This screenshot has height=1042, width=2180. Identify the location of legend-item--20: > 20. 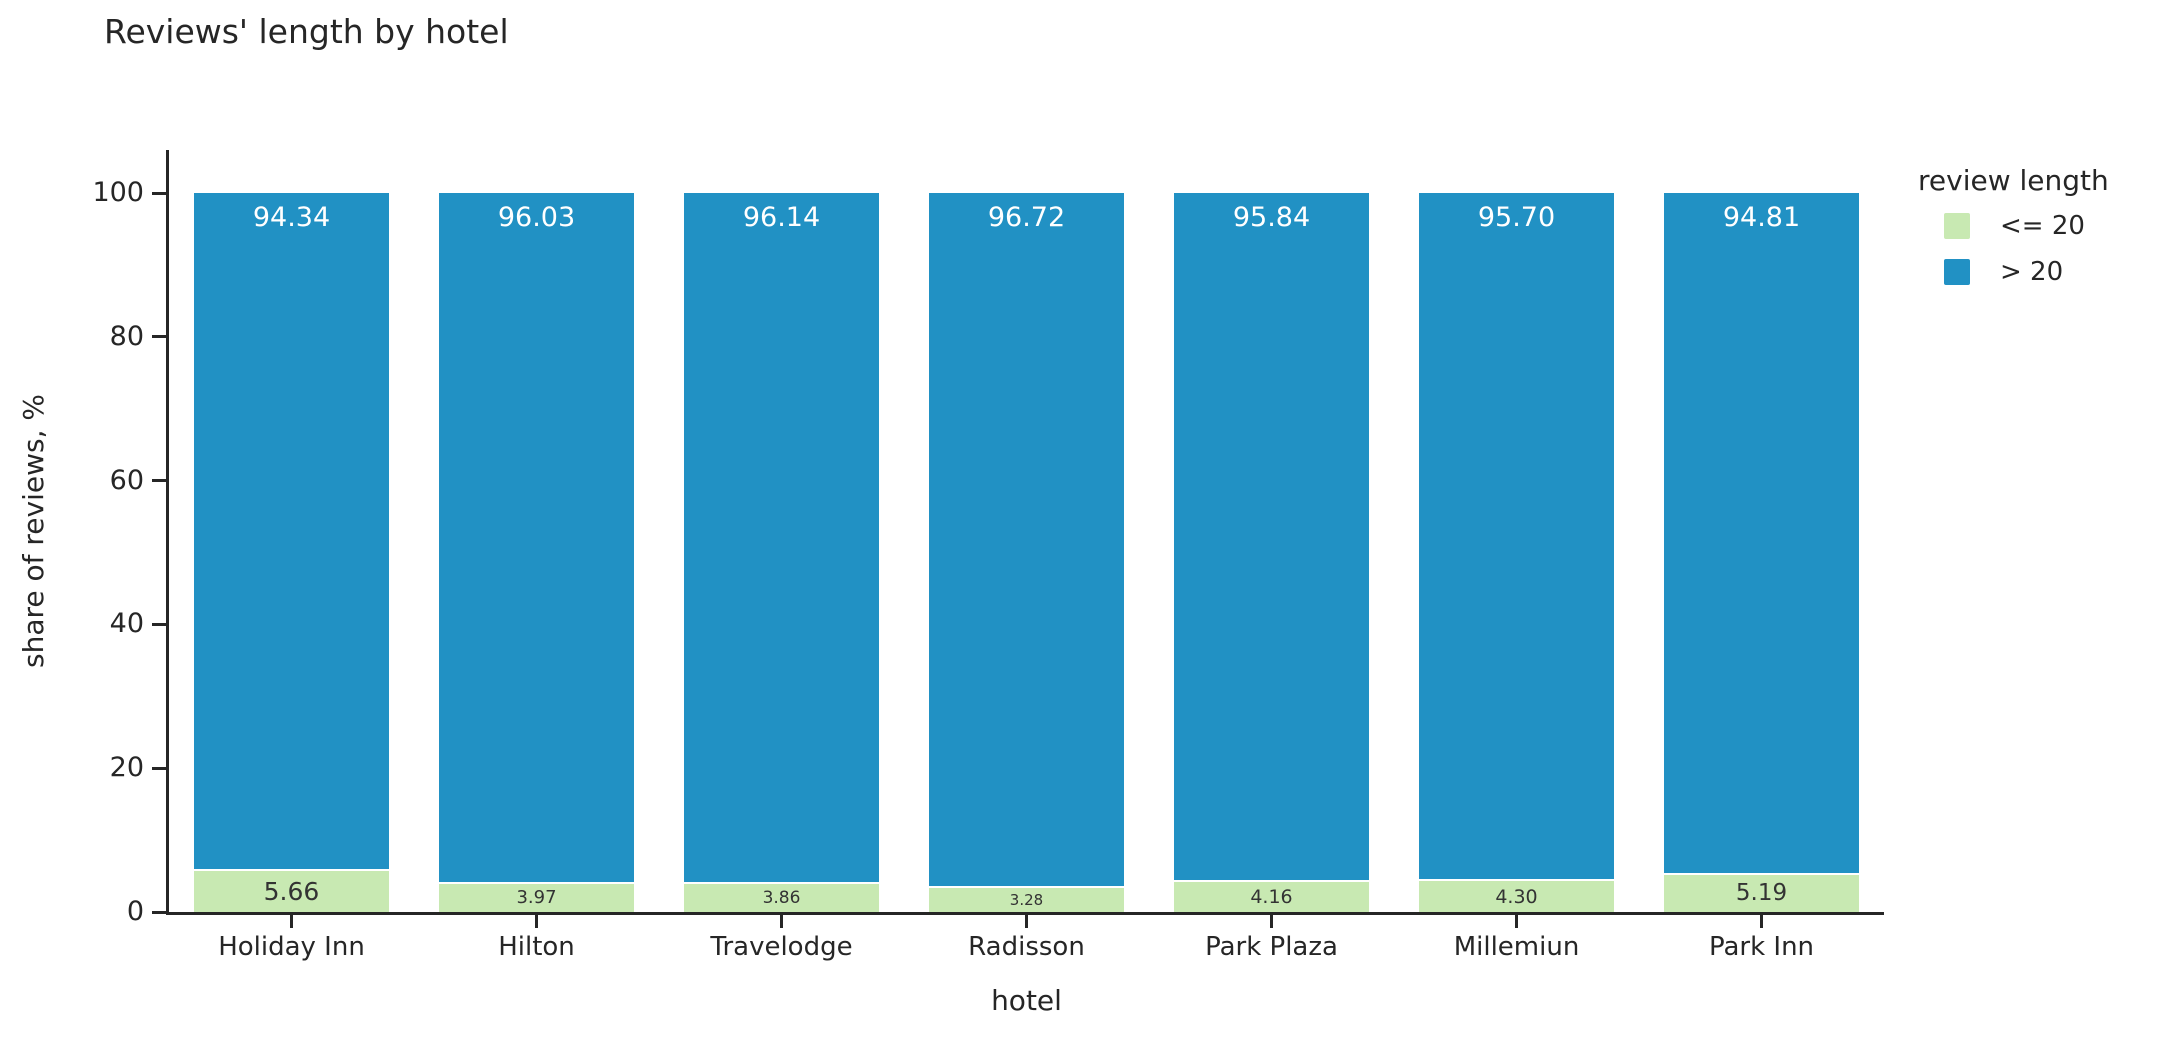
(2026, 272).